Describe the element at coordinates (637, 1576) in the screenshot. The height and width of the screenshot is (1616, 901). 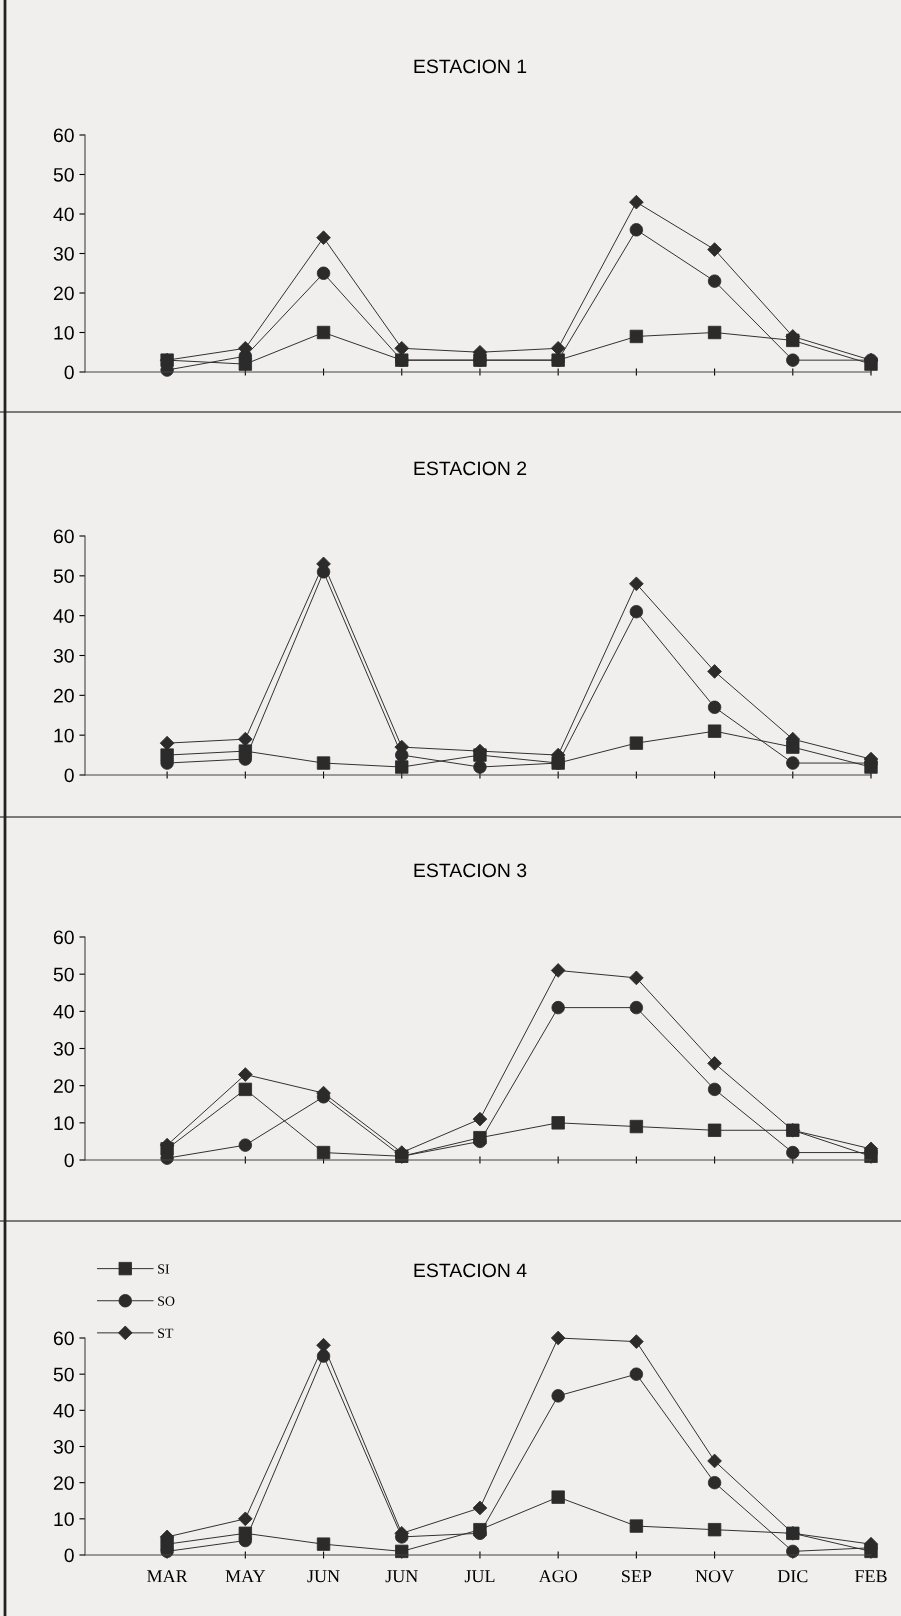
I see `x-tick-label: SEP` at that location.